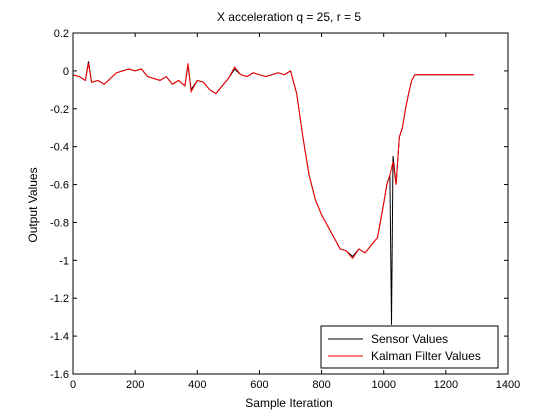 The height and width of the screenshot is (420, 560). What do you see at coordinates (59, 337) in the screenshot?
I see `y-tick-label: -1.4` at bounding box center [59, 337].